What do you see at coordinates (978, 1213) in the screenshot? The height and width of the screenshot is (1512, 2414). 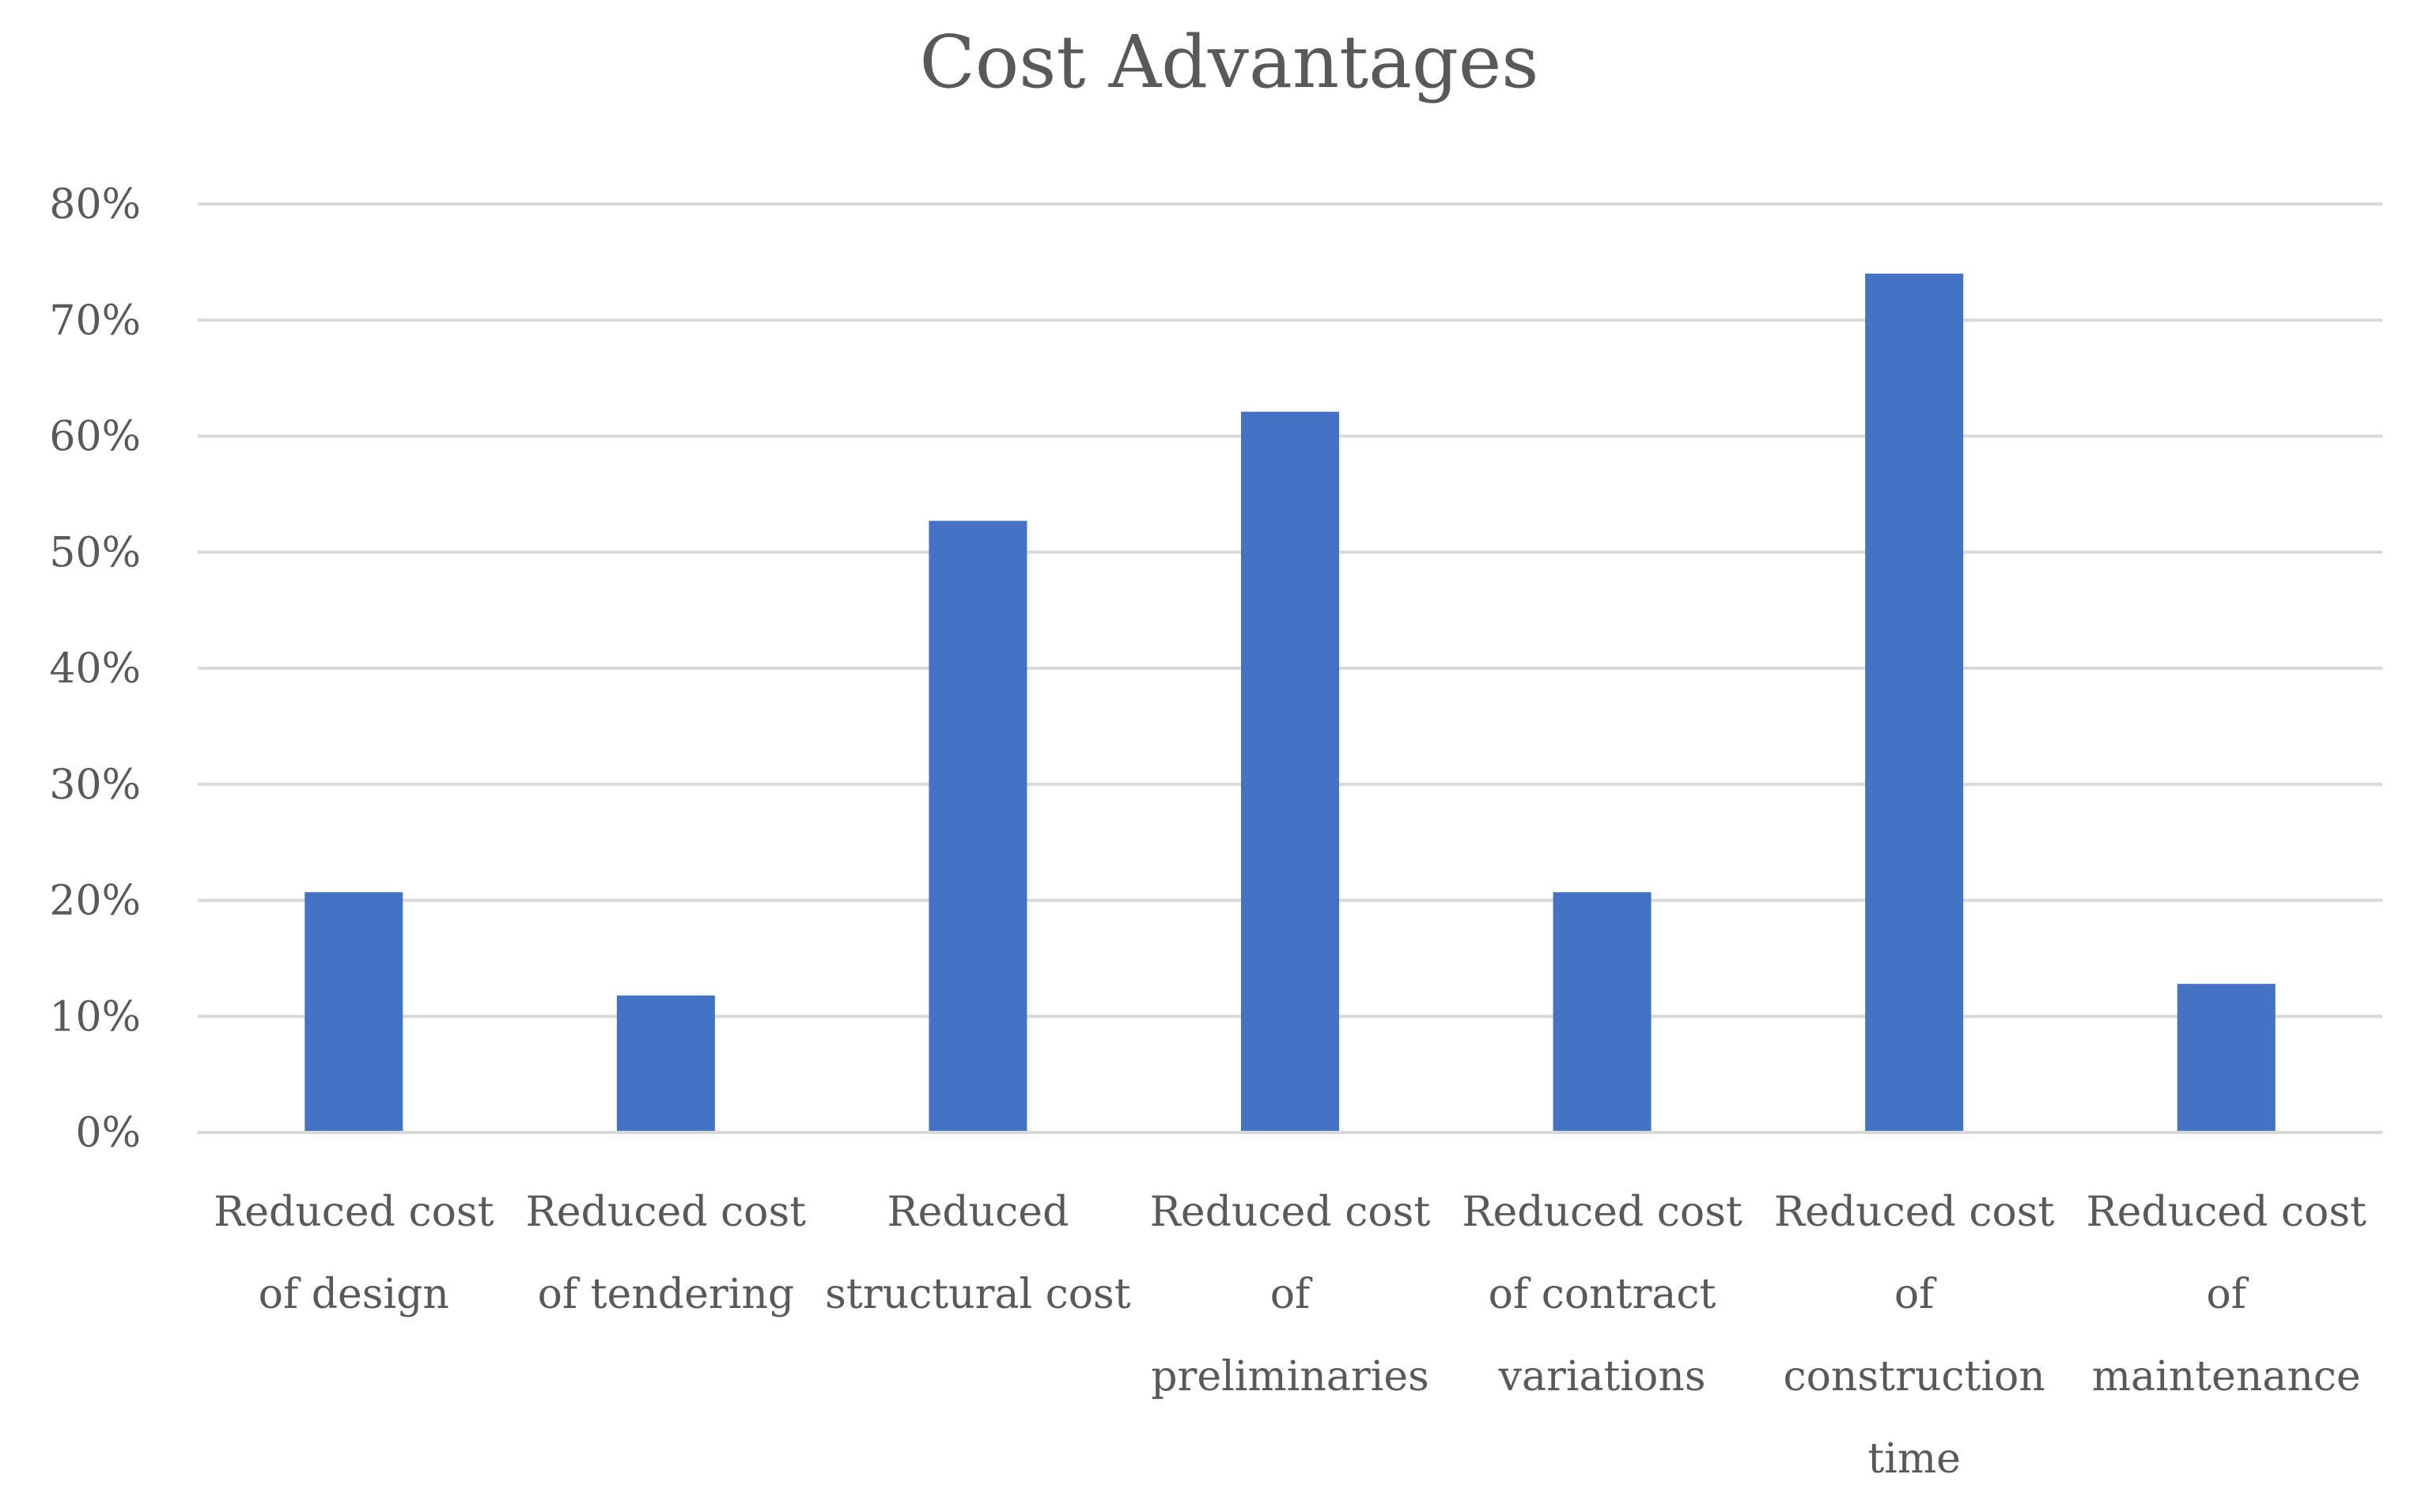 I see `x-category-label-line: Reduced` at bounding box center [978, 1213].